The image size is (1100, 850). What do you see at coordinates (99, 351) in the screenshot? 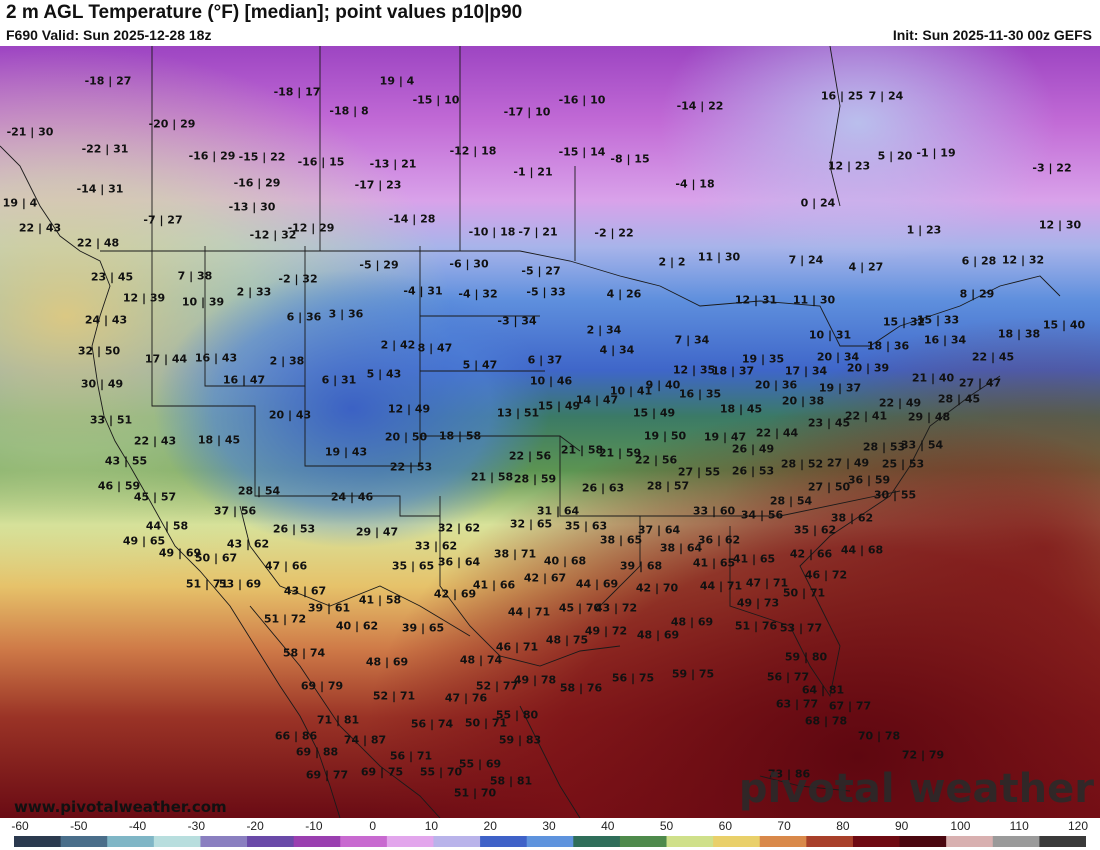
I see `point-value: 32 | 50` at bounding box center [99, 351].